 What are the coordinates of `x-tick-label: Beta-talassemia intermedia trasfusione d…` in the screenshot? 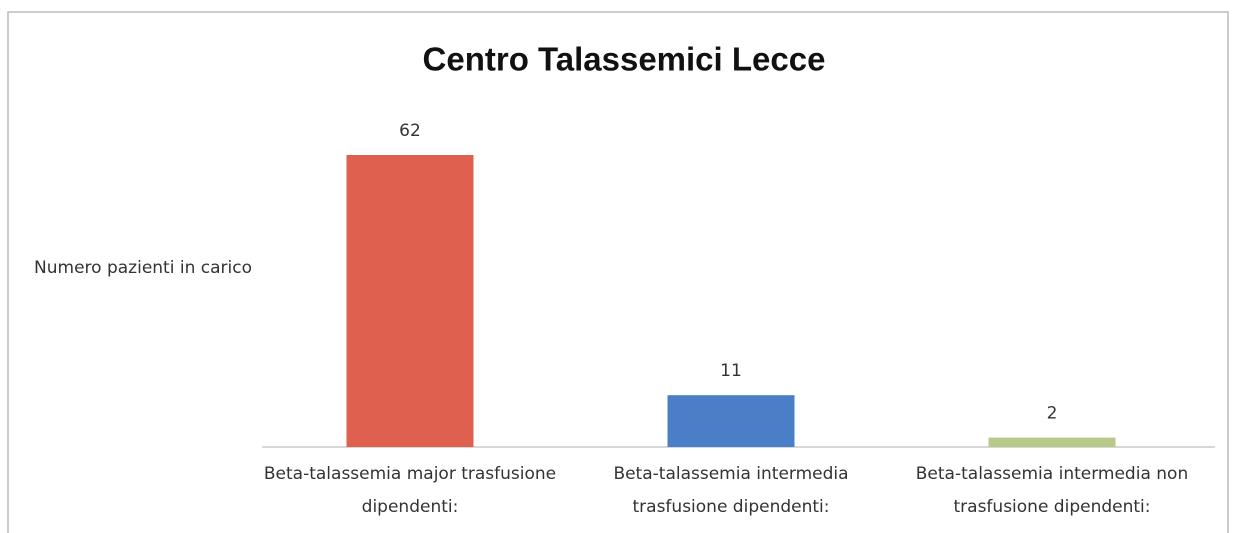 It's located at (731, 490).